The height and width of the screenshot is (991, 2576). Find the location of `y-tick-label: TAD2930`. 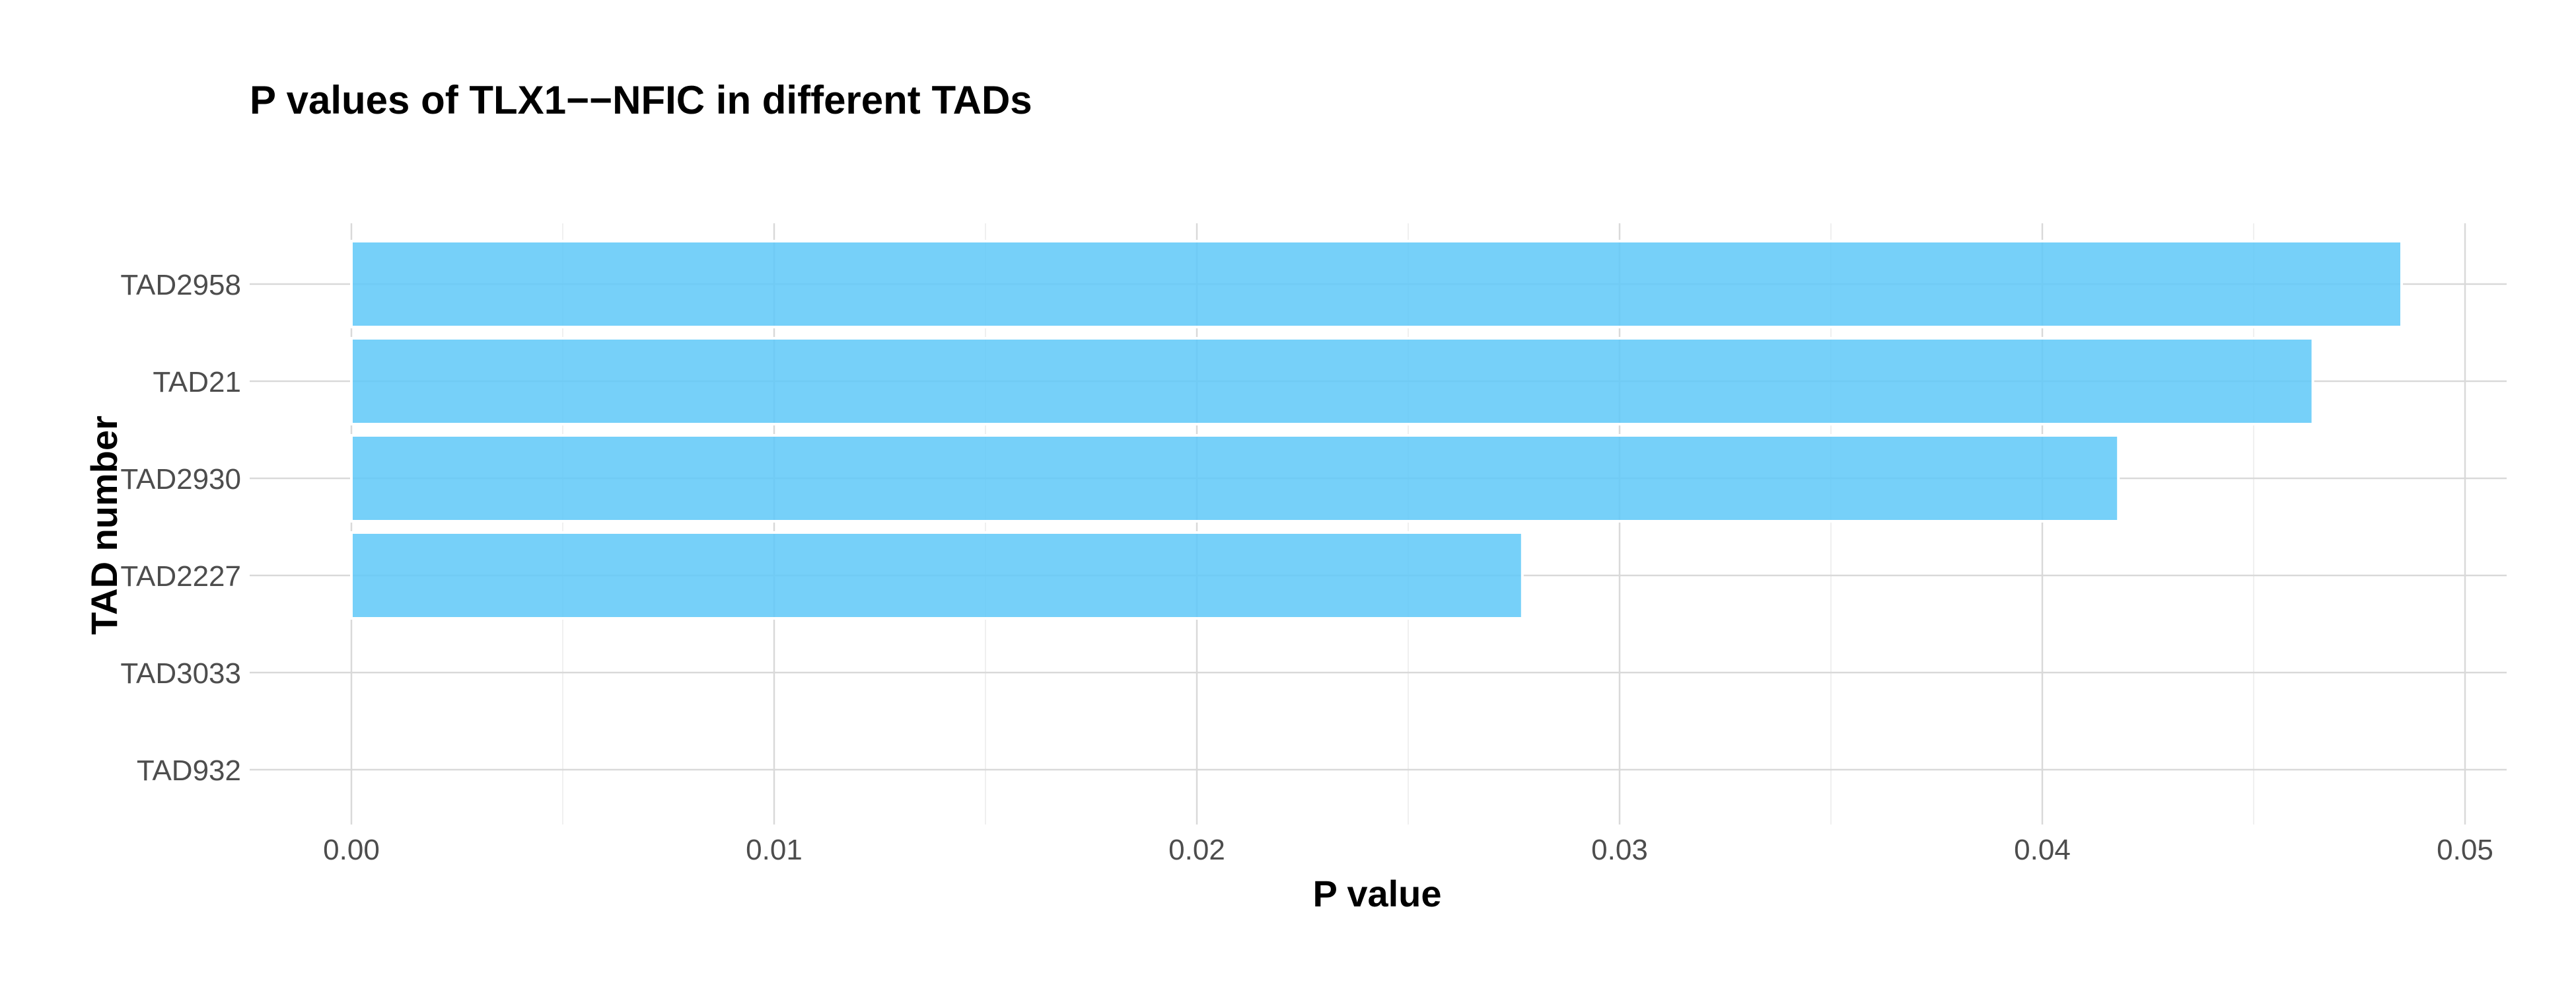

y-tick-label: TAD2930 is located at coordinates (180, 479).